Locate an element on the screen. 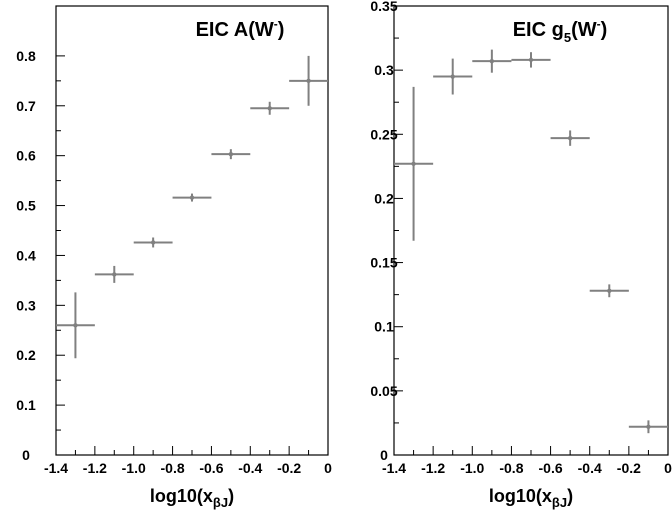  title-main: EIC g is located at coordinates (538, 30).